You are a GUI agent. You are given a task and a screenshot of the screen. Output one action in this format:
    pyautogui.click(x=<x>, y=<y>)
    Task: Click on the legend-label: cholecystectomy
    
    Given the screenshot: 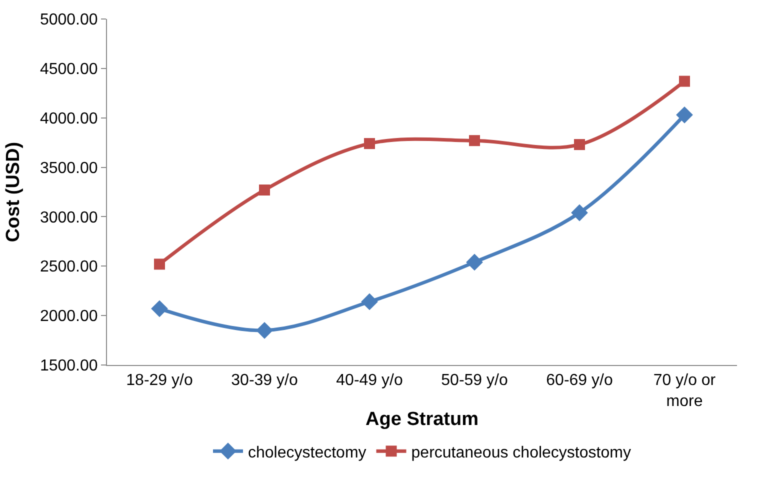 What is the action you would take?
    pyautogui.click(x=307, y=453)
    